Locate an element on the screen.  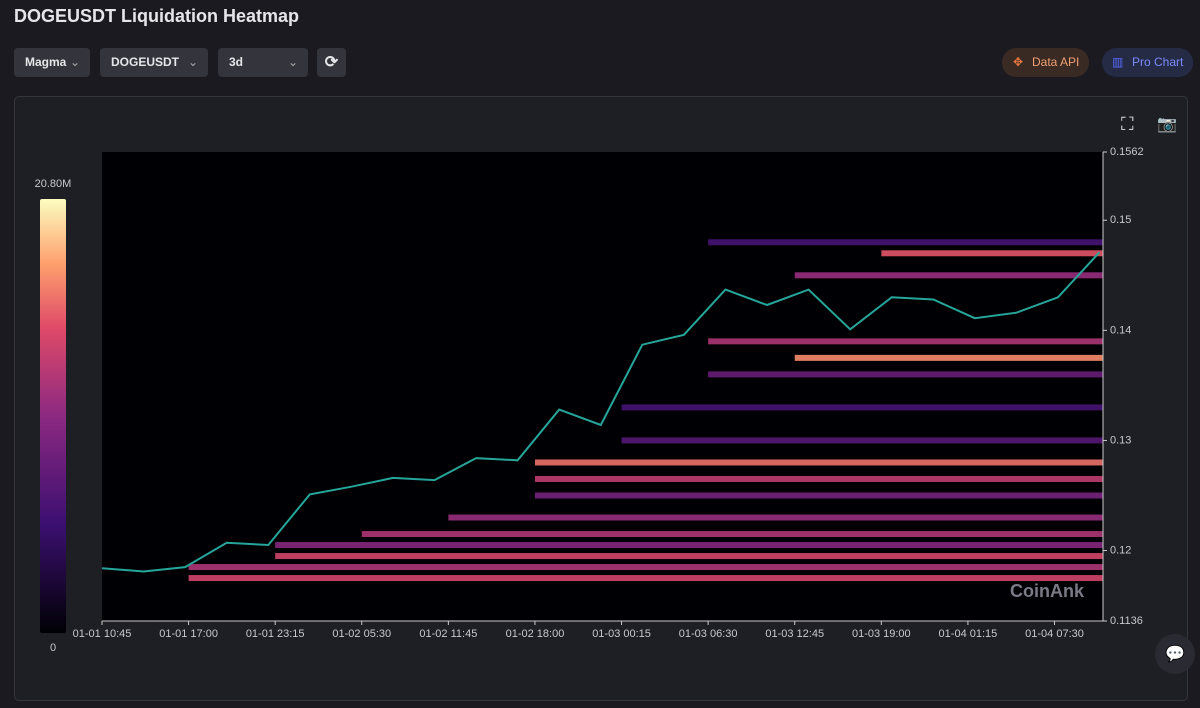
palette-label: Magma is located at coordinates (46, 62).